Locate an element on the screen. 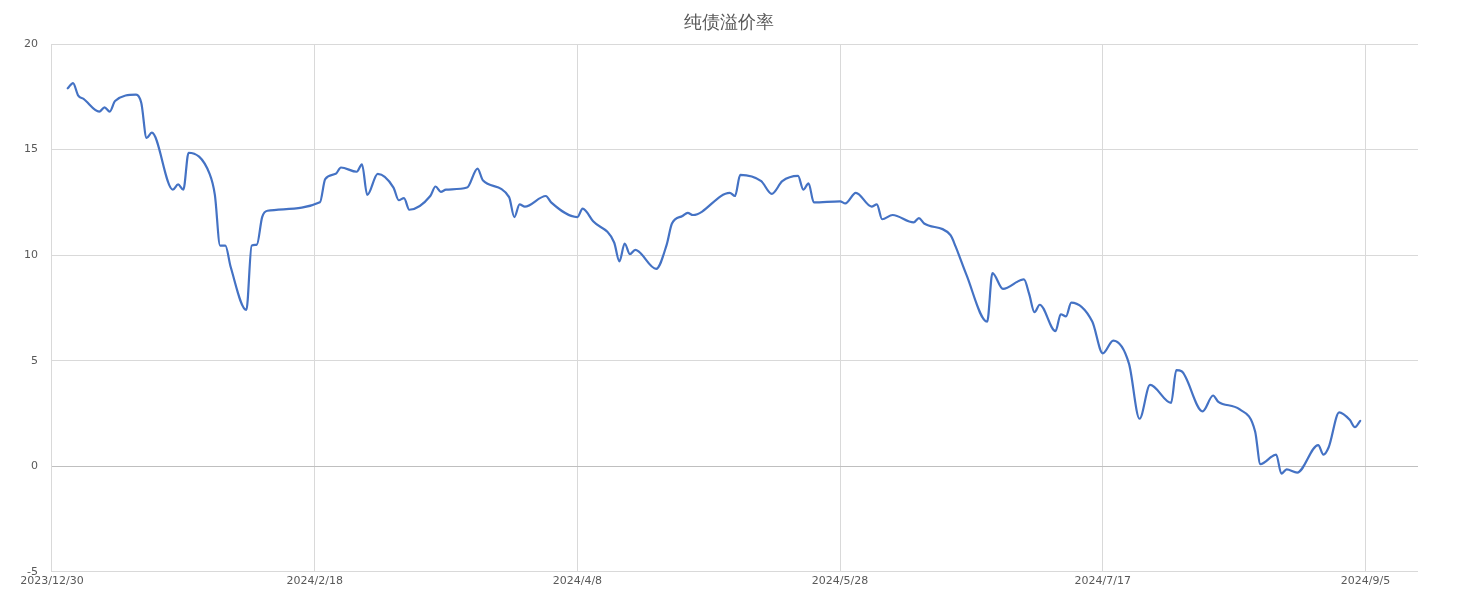 Image resolution: width=1458 pixels, height=597 pixels. y-tick-label: 10 is located at coordinates (31, 254).